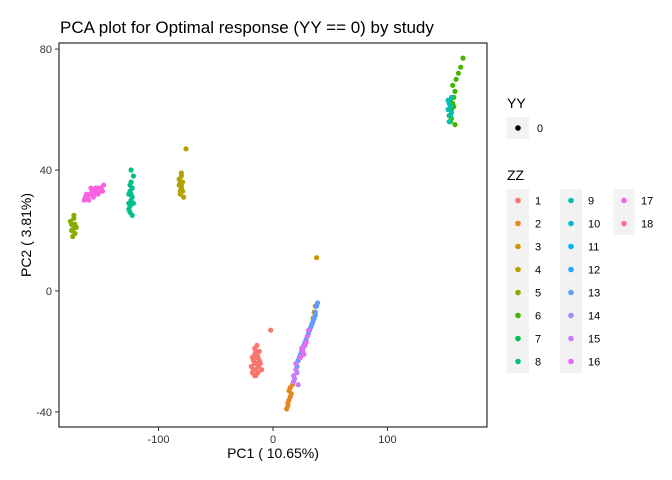  Describe the element at coordinates (46, 171) in the screenshot. I see `y-tick-label-2: 40` at that location.